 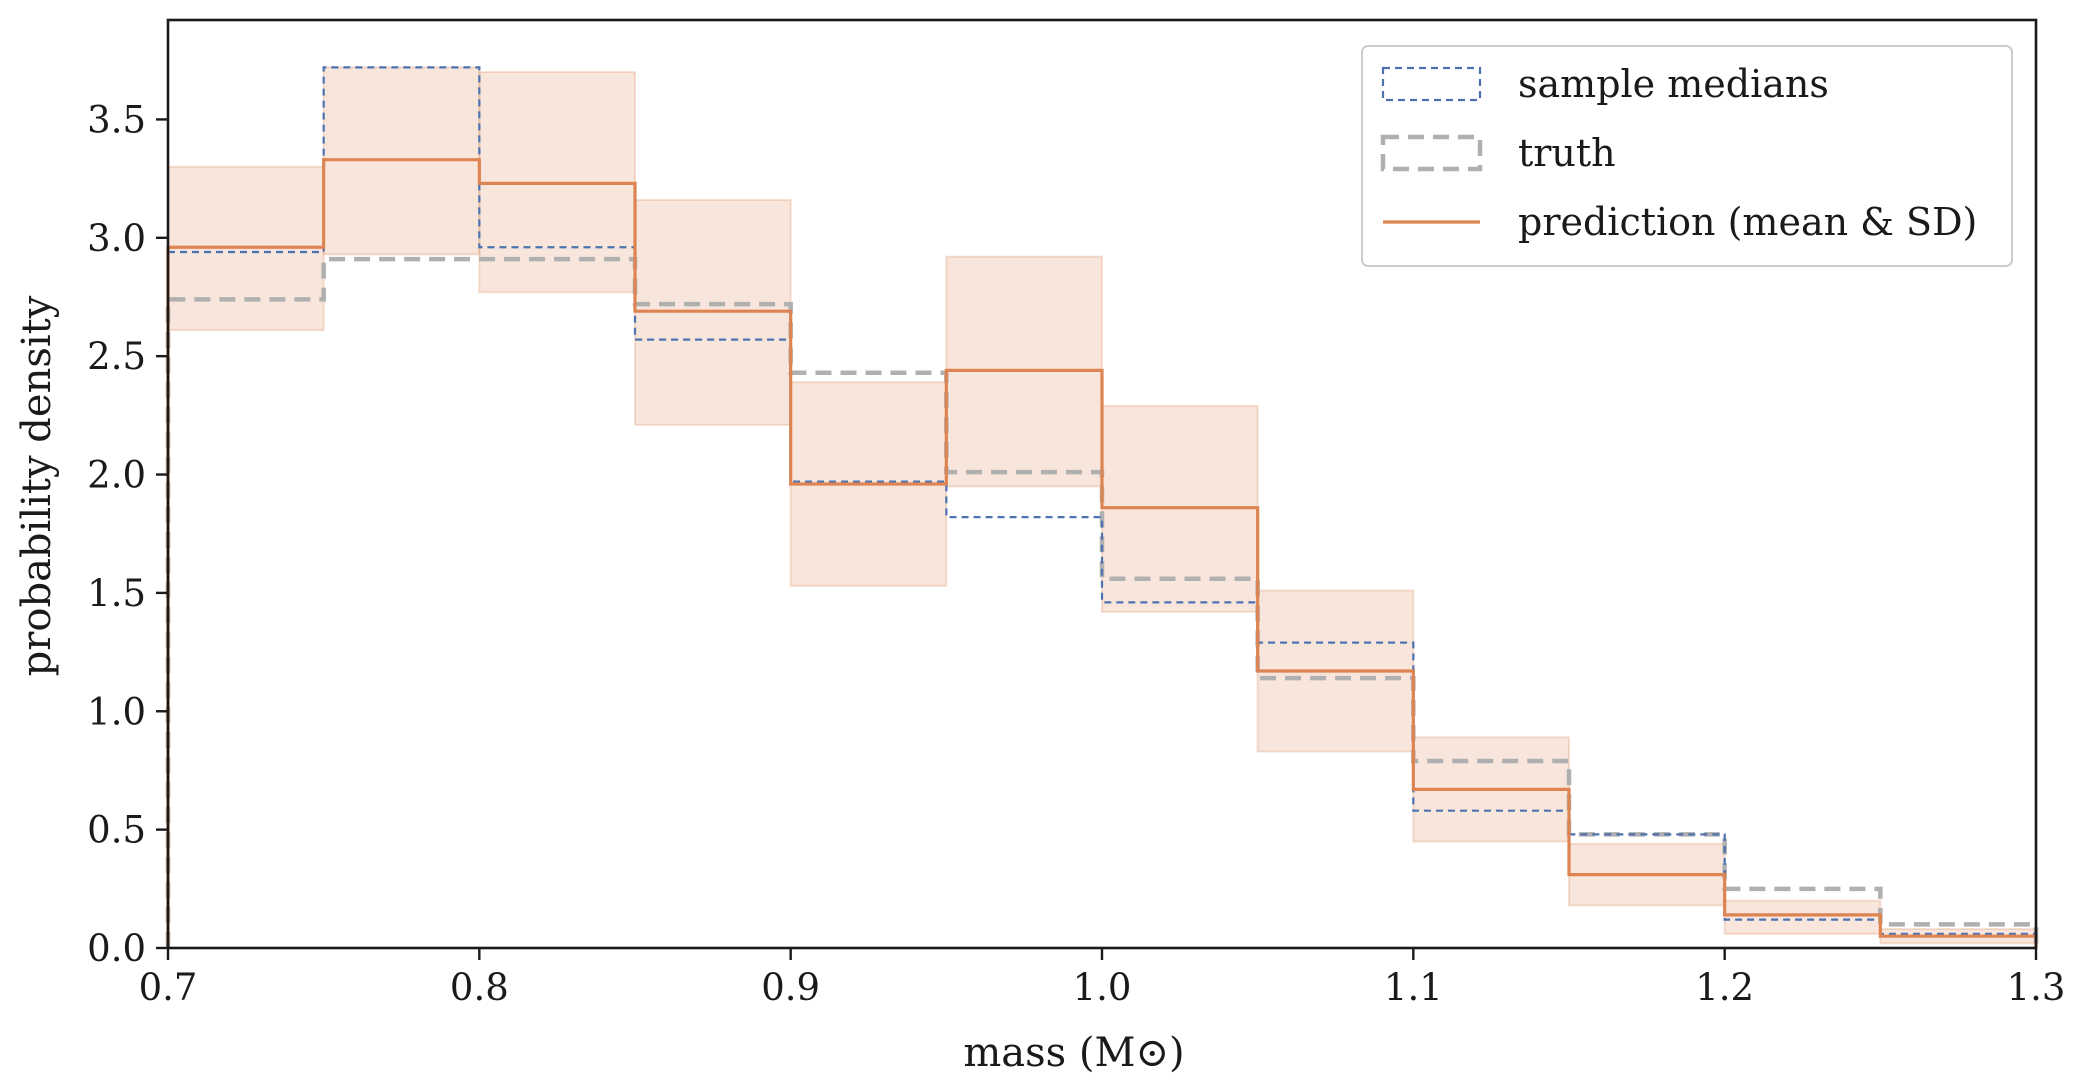 I want to click on legend-item: truth, so click(x=1498, y=153).